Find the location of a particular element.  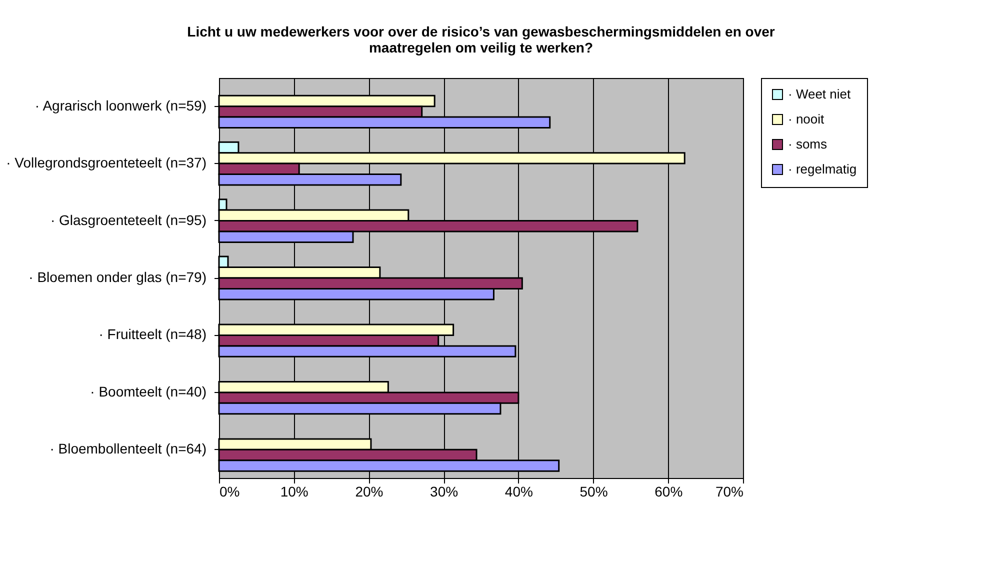

y-tick-label: · Bloemen onder glas (n=79) is located at coordinates (117, 277).